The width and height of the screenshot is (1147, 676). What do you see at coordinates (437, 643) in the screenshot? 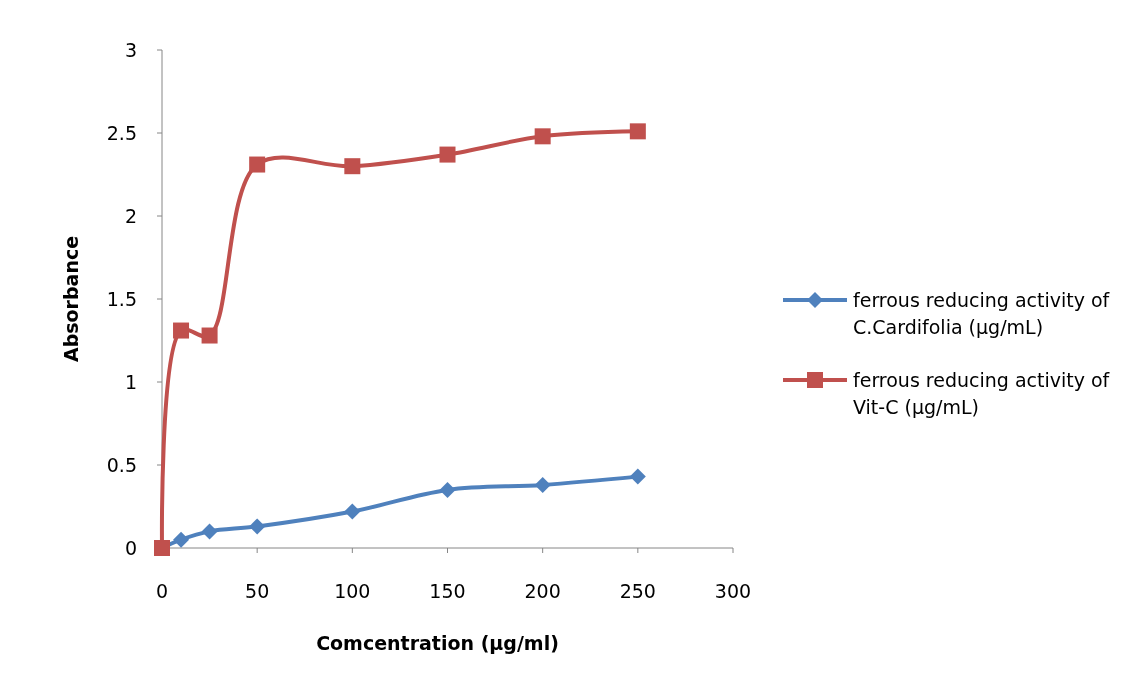
I see `x-axis-title: Comcentration (µg/ml)` at bounding box center [437, 643].